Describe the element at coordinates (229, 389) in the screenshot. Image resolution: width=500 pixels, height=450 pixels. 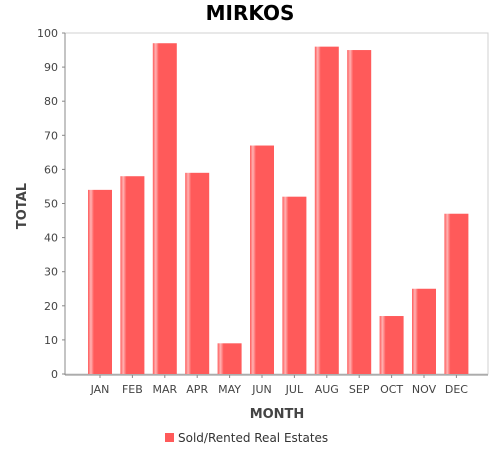
I see `x-tick-label: MAY` at that location.